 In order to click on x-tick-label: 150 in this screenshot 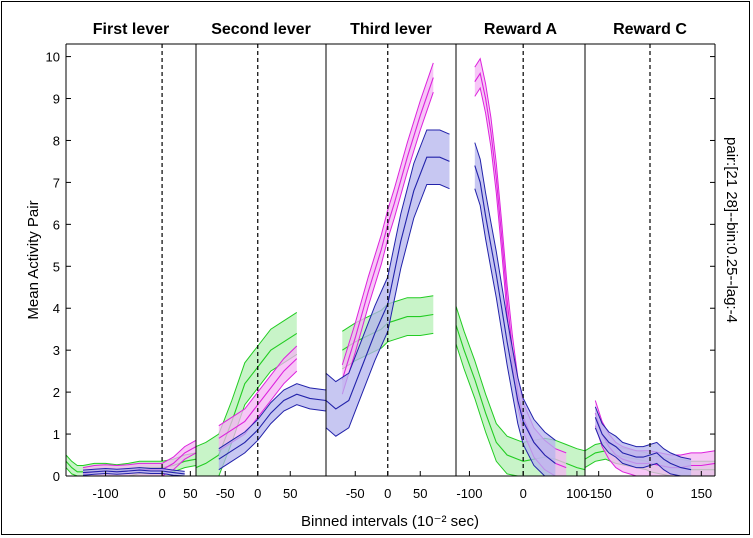, I will do `click(701, 493)`.